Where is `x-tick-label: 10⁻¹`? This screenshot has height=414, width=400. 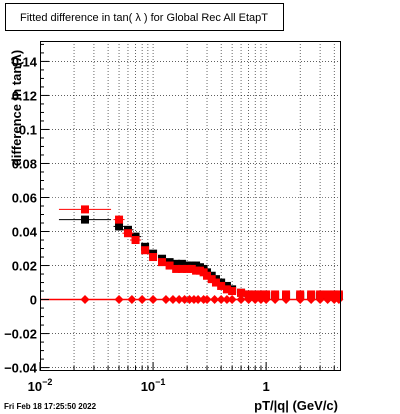 x-tick-label: 10⁻¹ is located at coordinates (153, 385).